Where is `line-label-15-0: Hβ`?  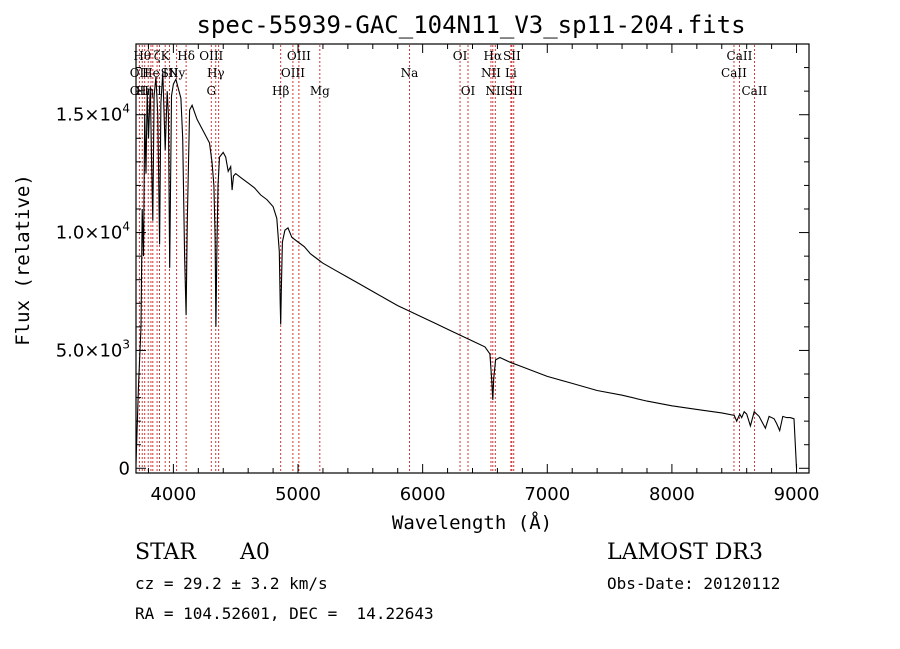
line-label-15-0: Hβ is located at coordinates (280, 91).